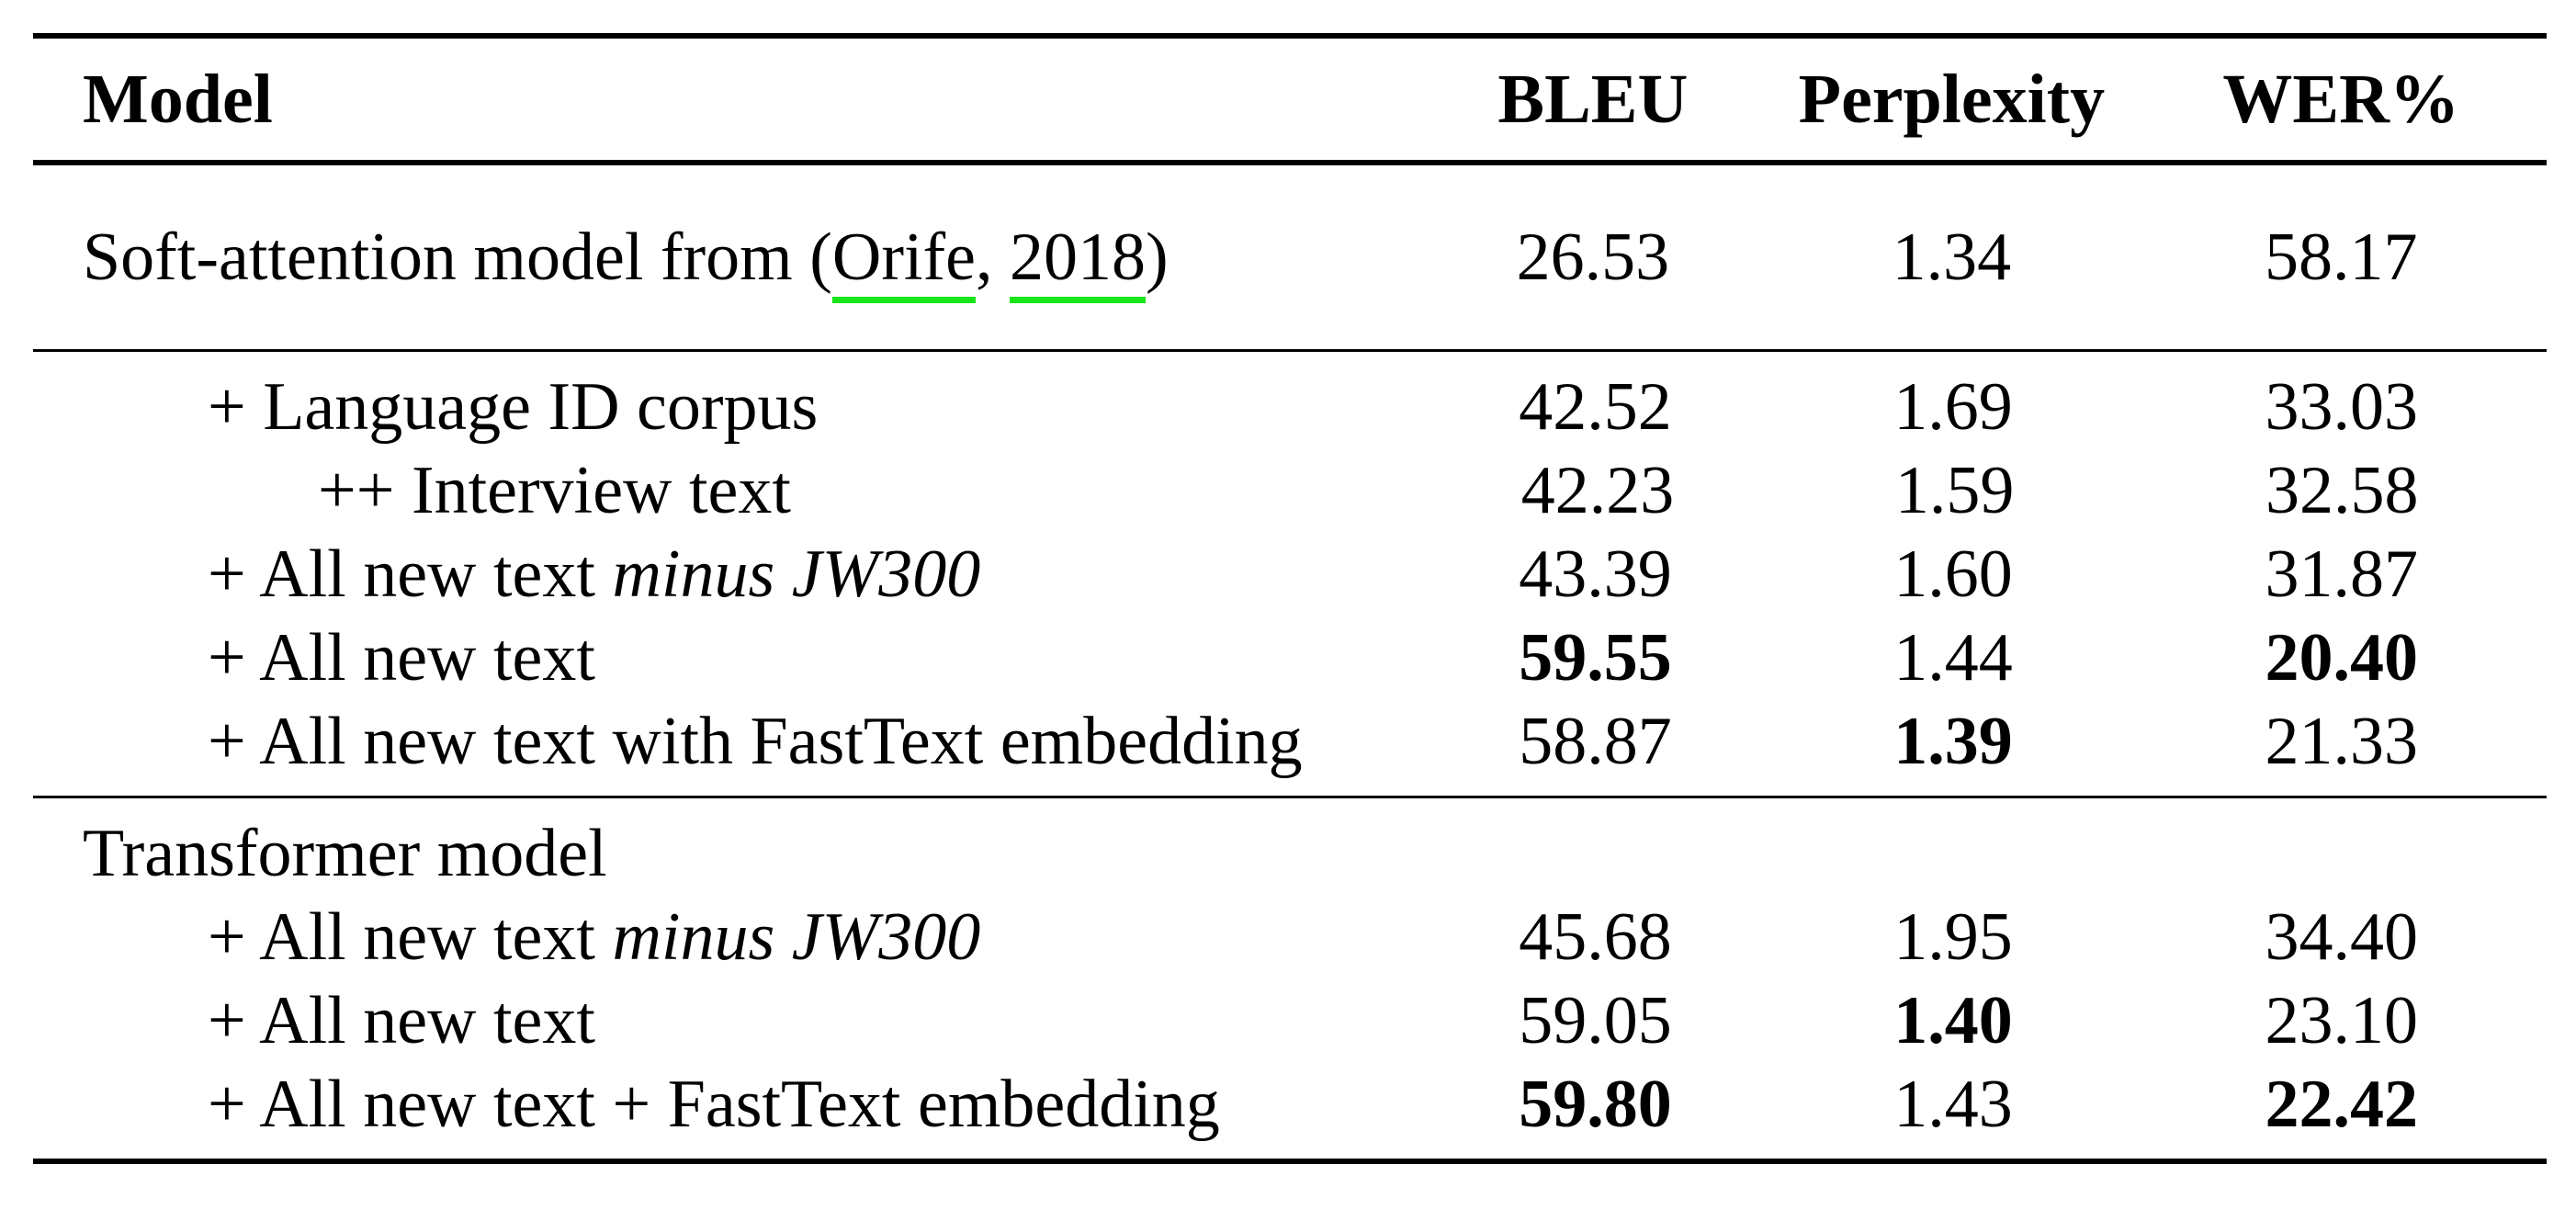  What do you see at coordinates (904, 262) in the screenshot?
I see `citation-author-link: Orife` at bounding box center [904, 262].